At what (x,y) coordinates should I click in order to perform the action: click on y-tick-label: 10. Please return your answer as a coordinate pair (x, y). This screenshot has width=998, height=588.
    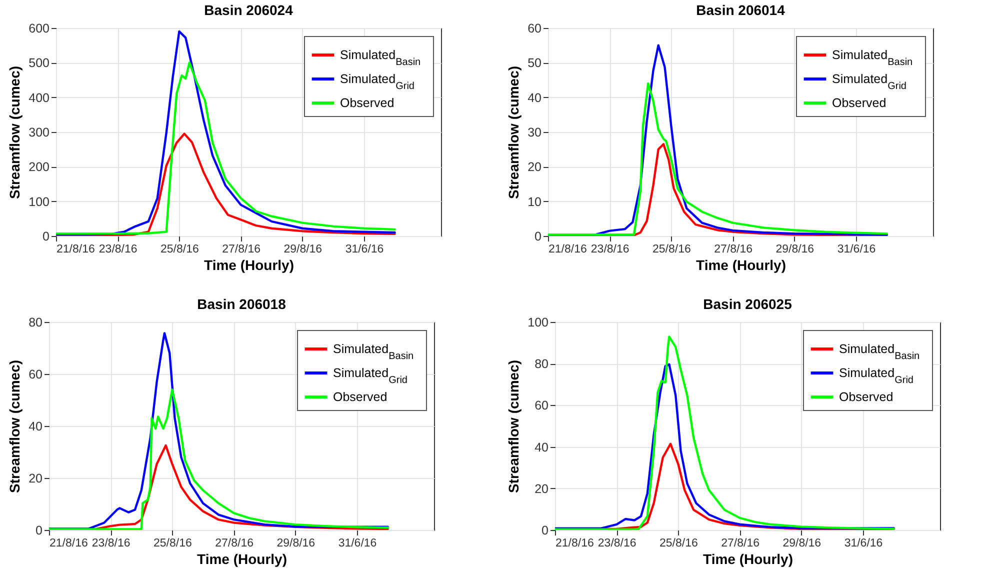
    Looking at the image, I should click on (535, 201).